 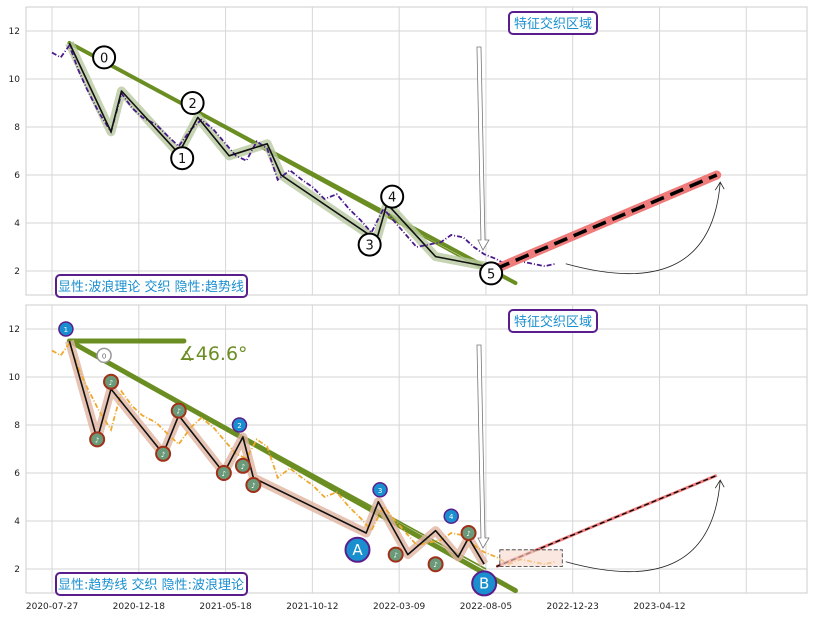 I want to click on wave-label: 2, so click(x=192, y=104).